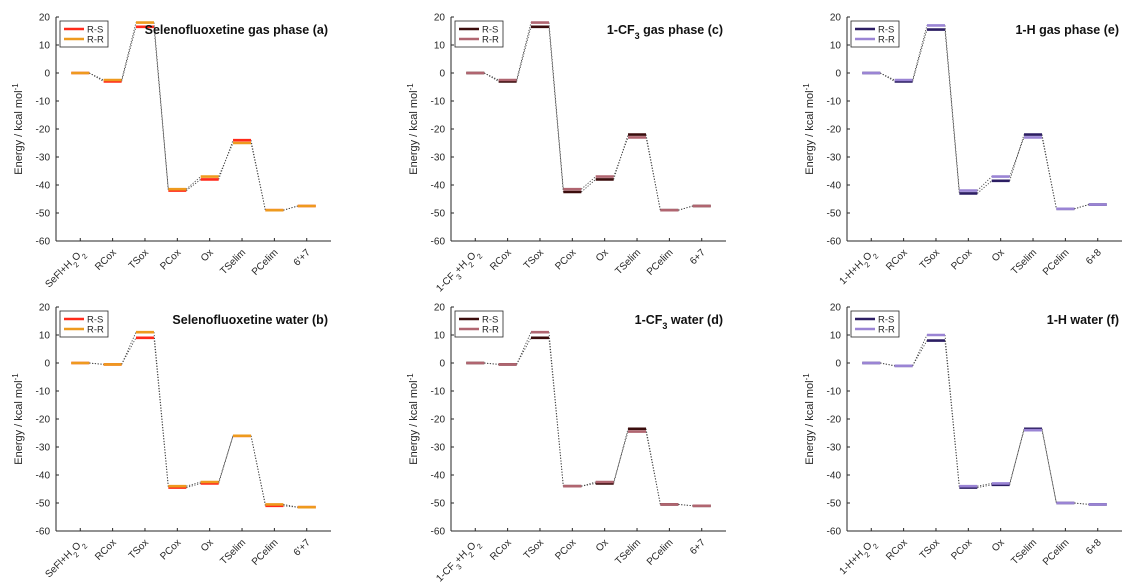 This screenshot has width=1145, height=583. I want to click on chart-title: 1-CF3 gas phase (c), so click(665, 32).